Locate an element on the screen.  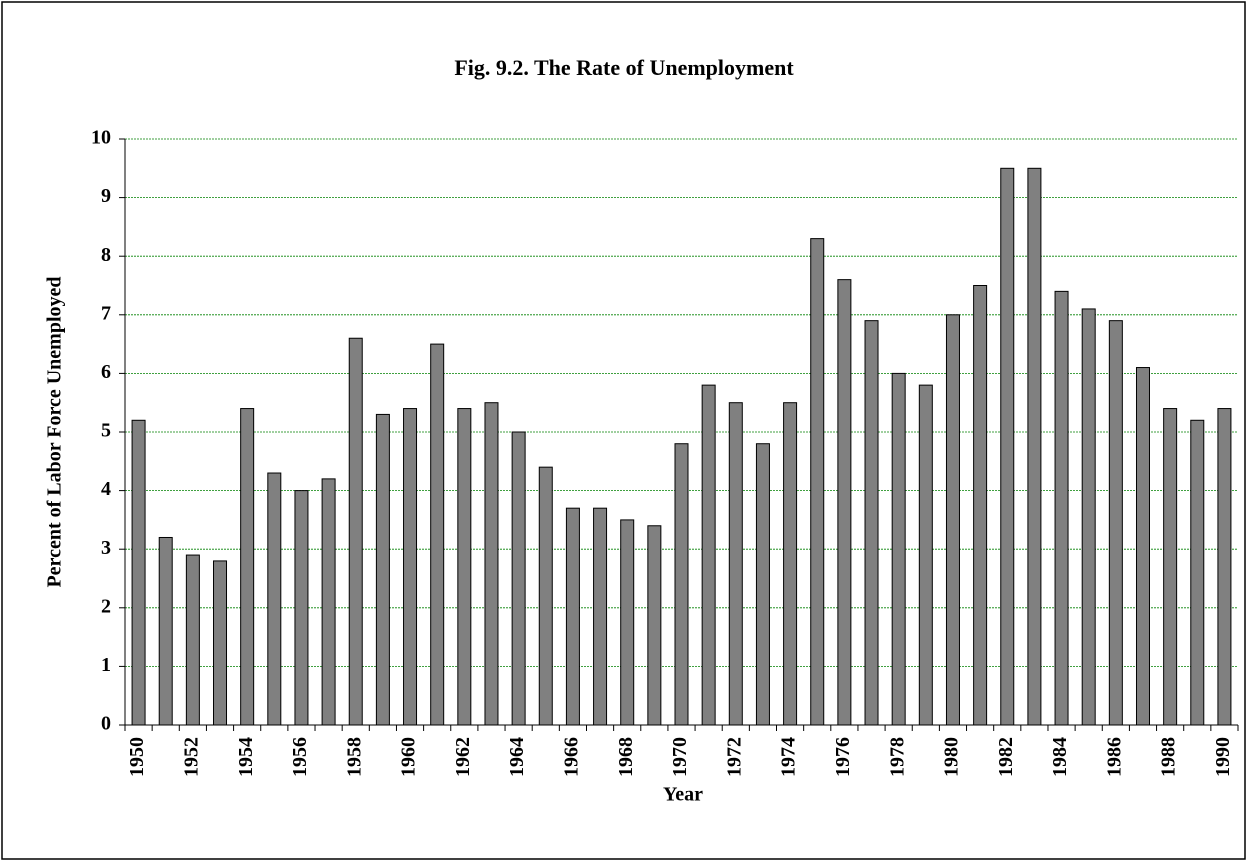
y-tick-label: 6 is located at coordinates (106, 372).